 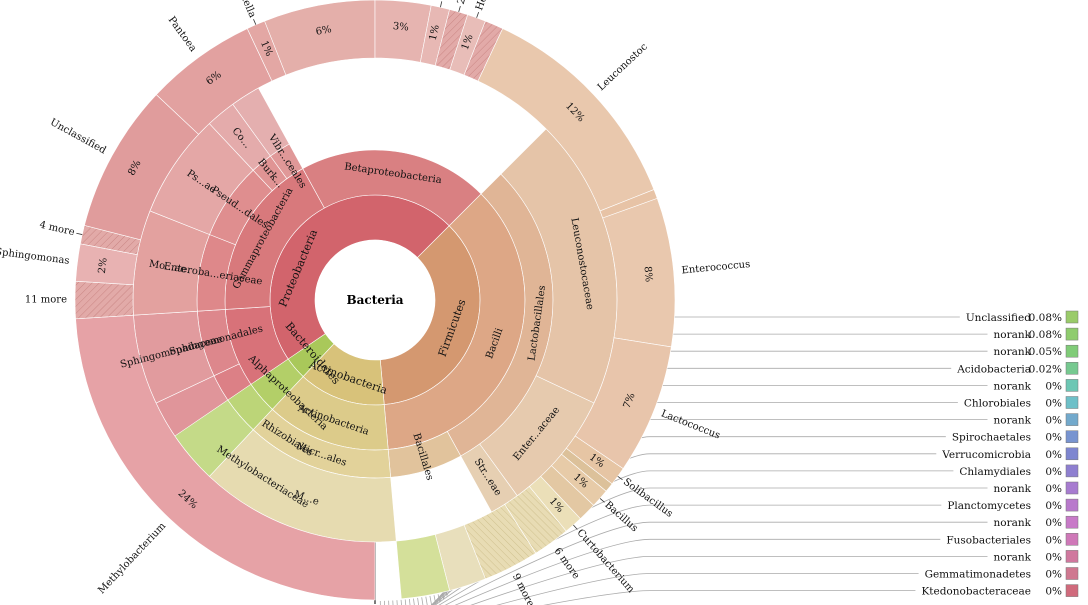 What do you see at coordinates (991, 438) in the screenshot?
I see `legend-label: Spirochaetales` at bounding box center [991, 438].